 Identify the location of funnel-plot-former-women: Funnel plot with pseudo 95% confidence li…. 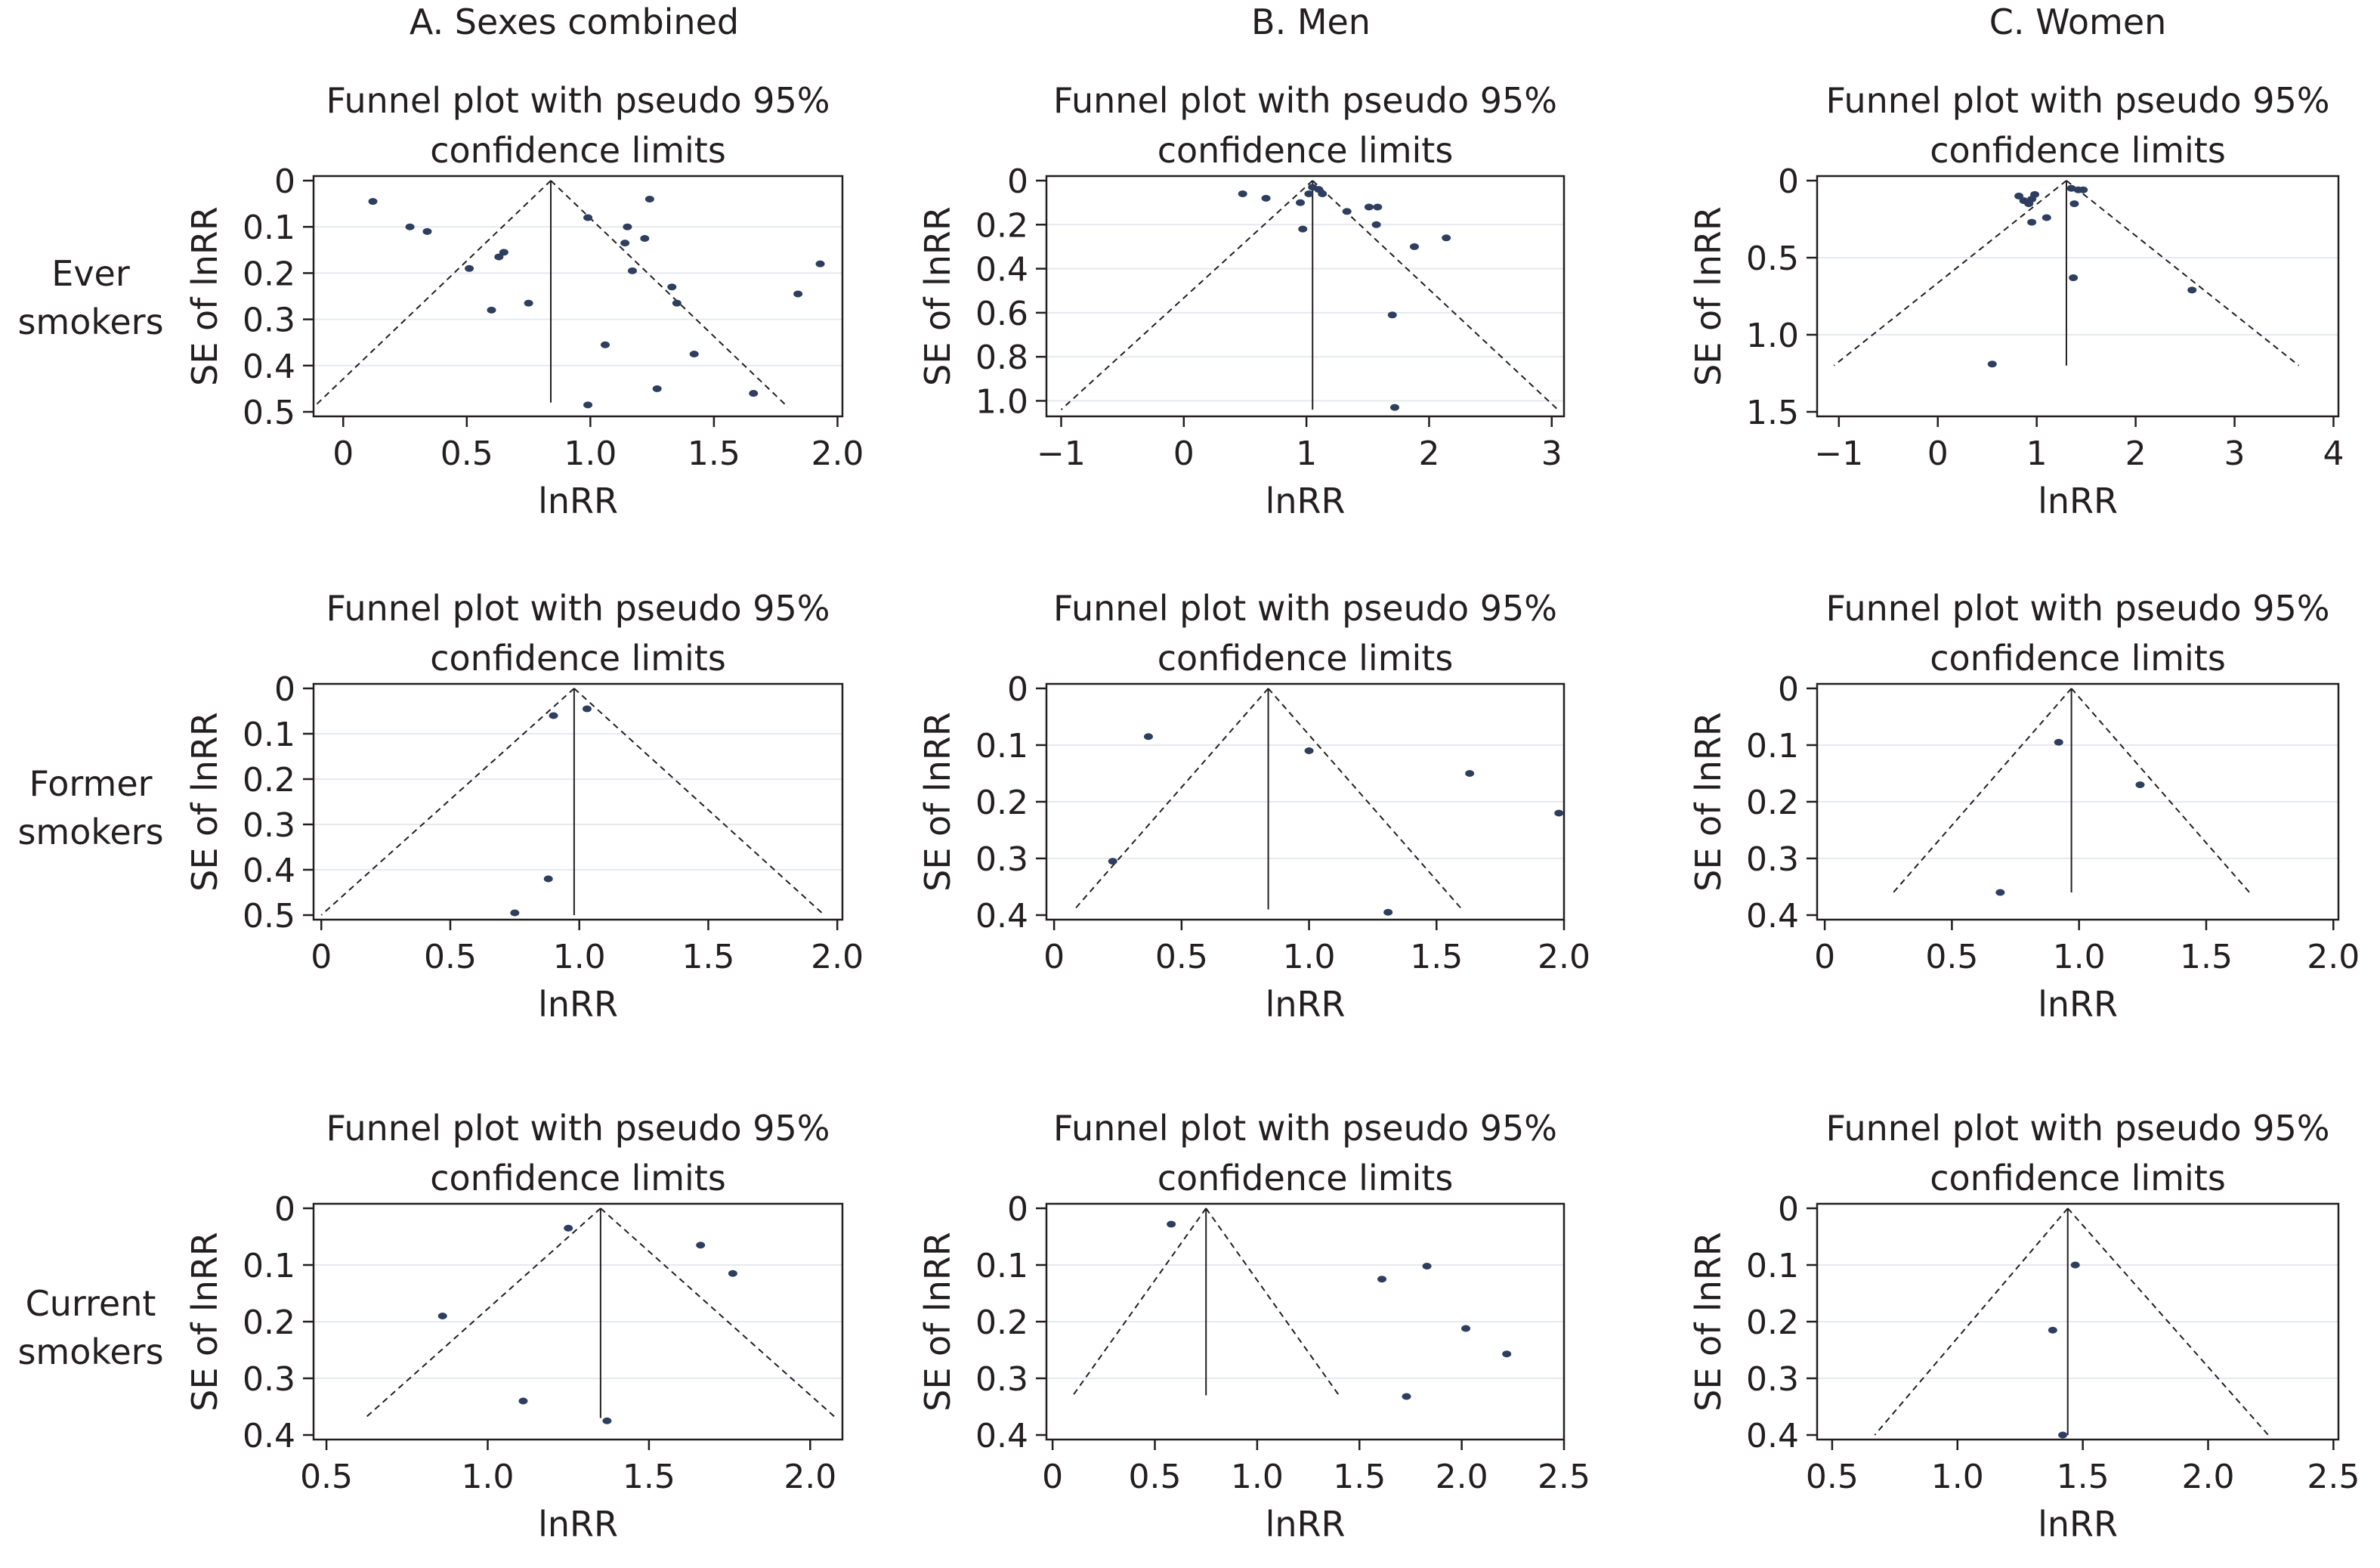
(2024, 806).